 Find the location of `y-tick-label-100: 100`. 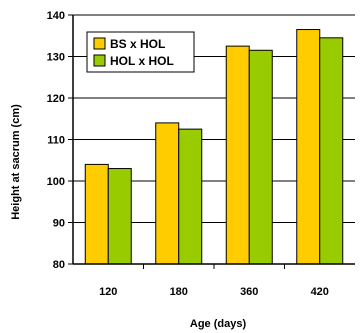

y-tick-label-100: 100 is located at coordinates (56, 182).